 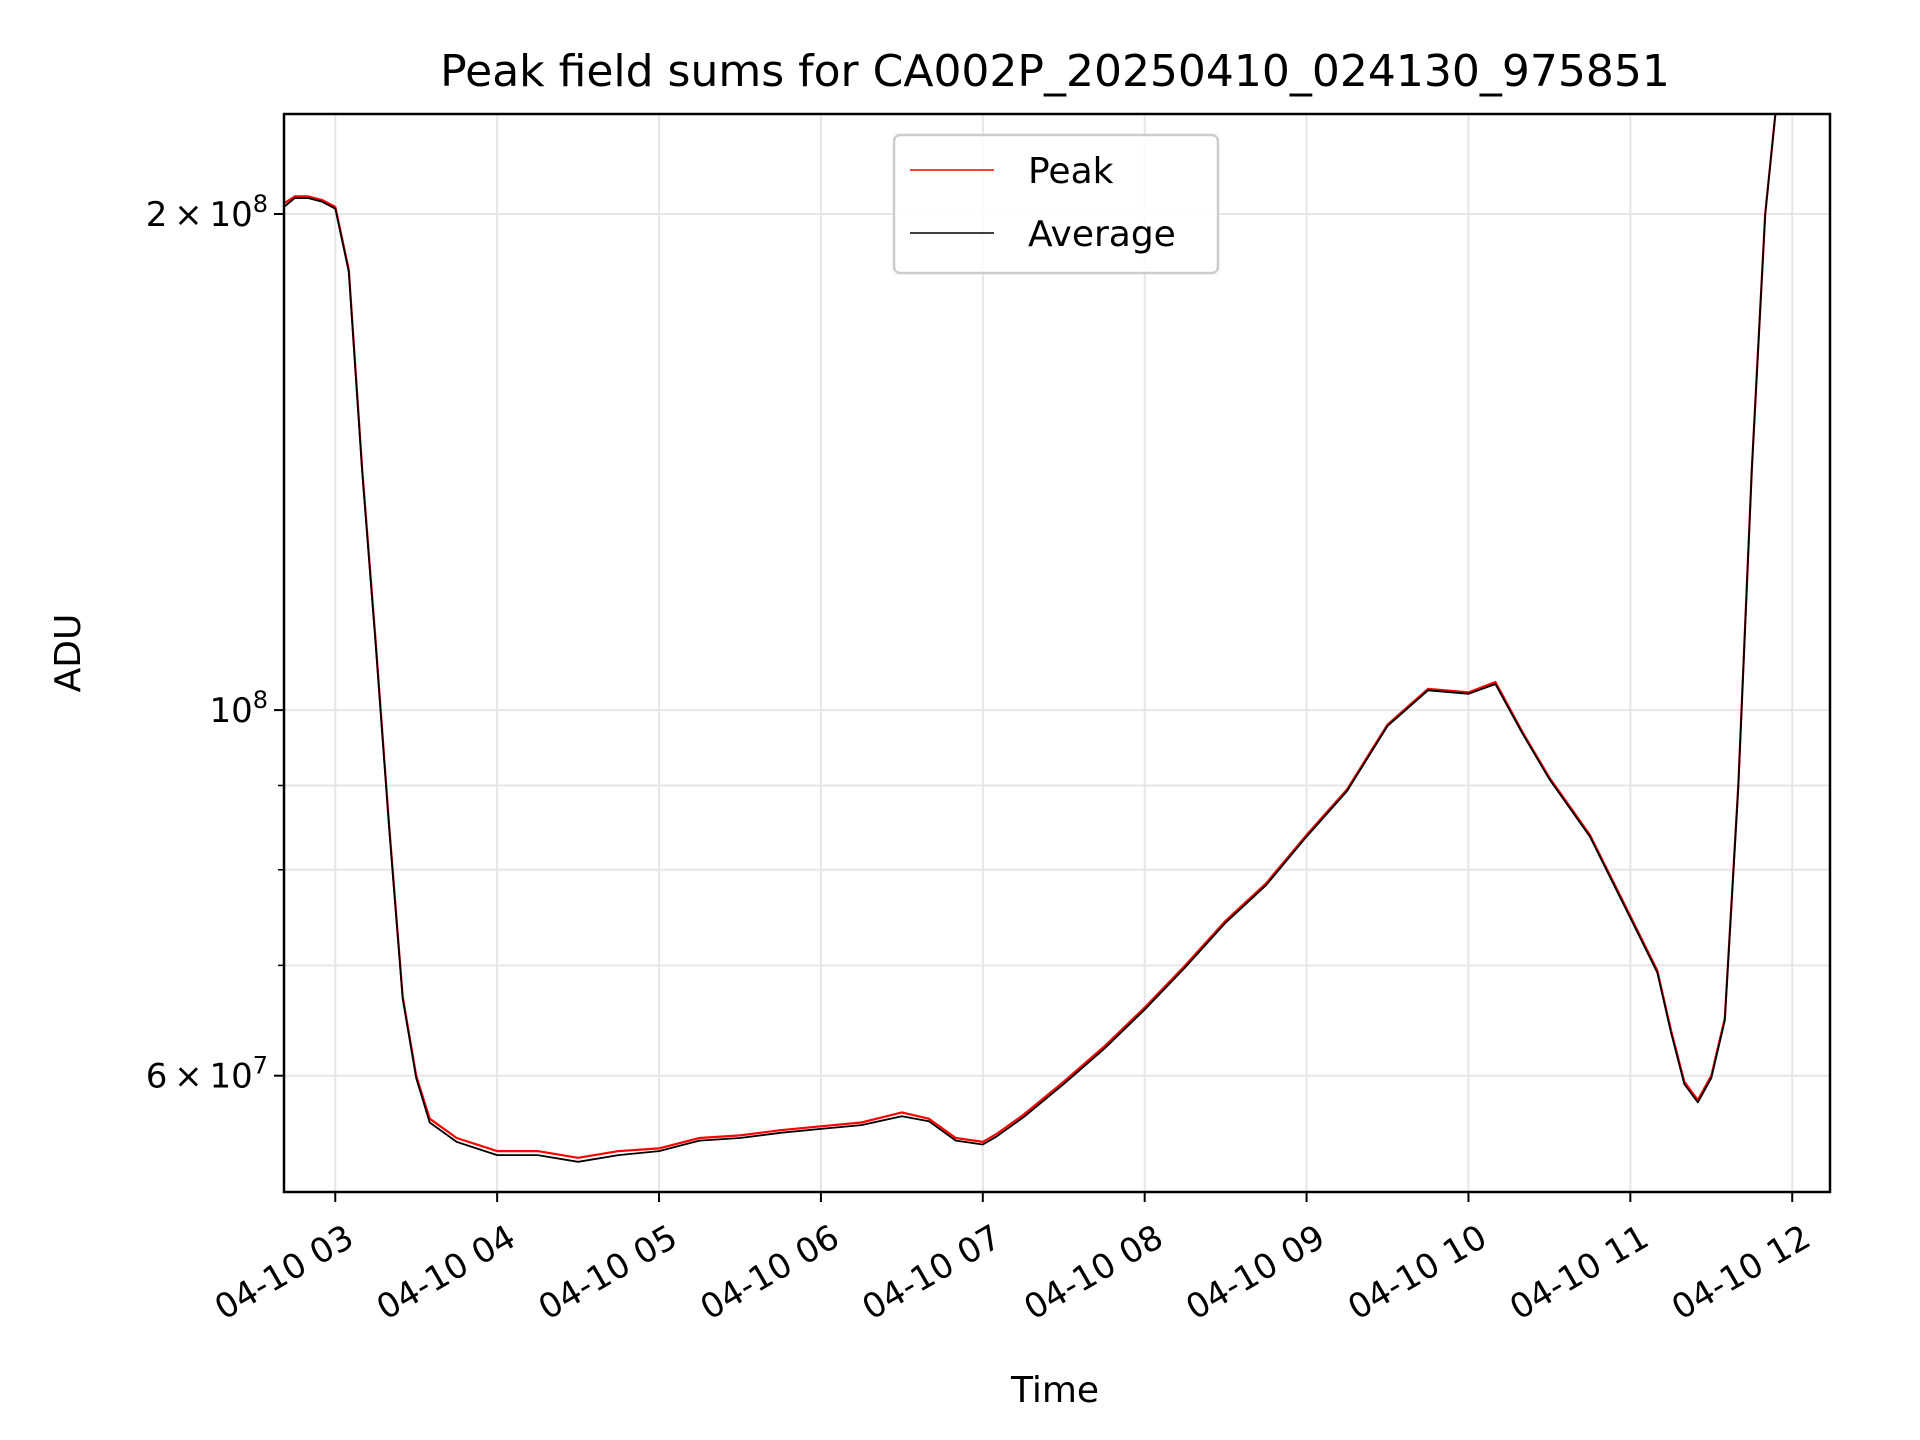 What do you see at coordinates (238, 708) in the screenshot?
I see `y-tick-label: 108` at bounding box center [238, 708].